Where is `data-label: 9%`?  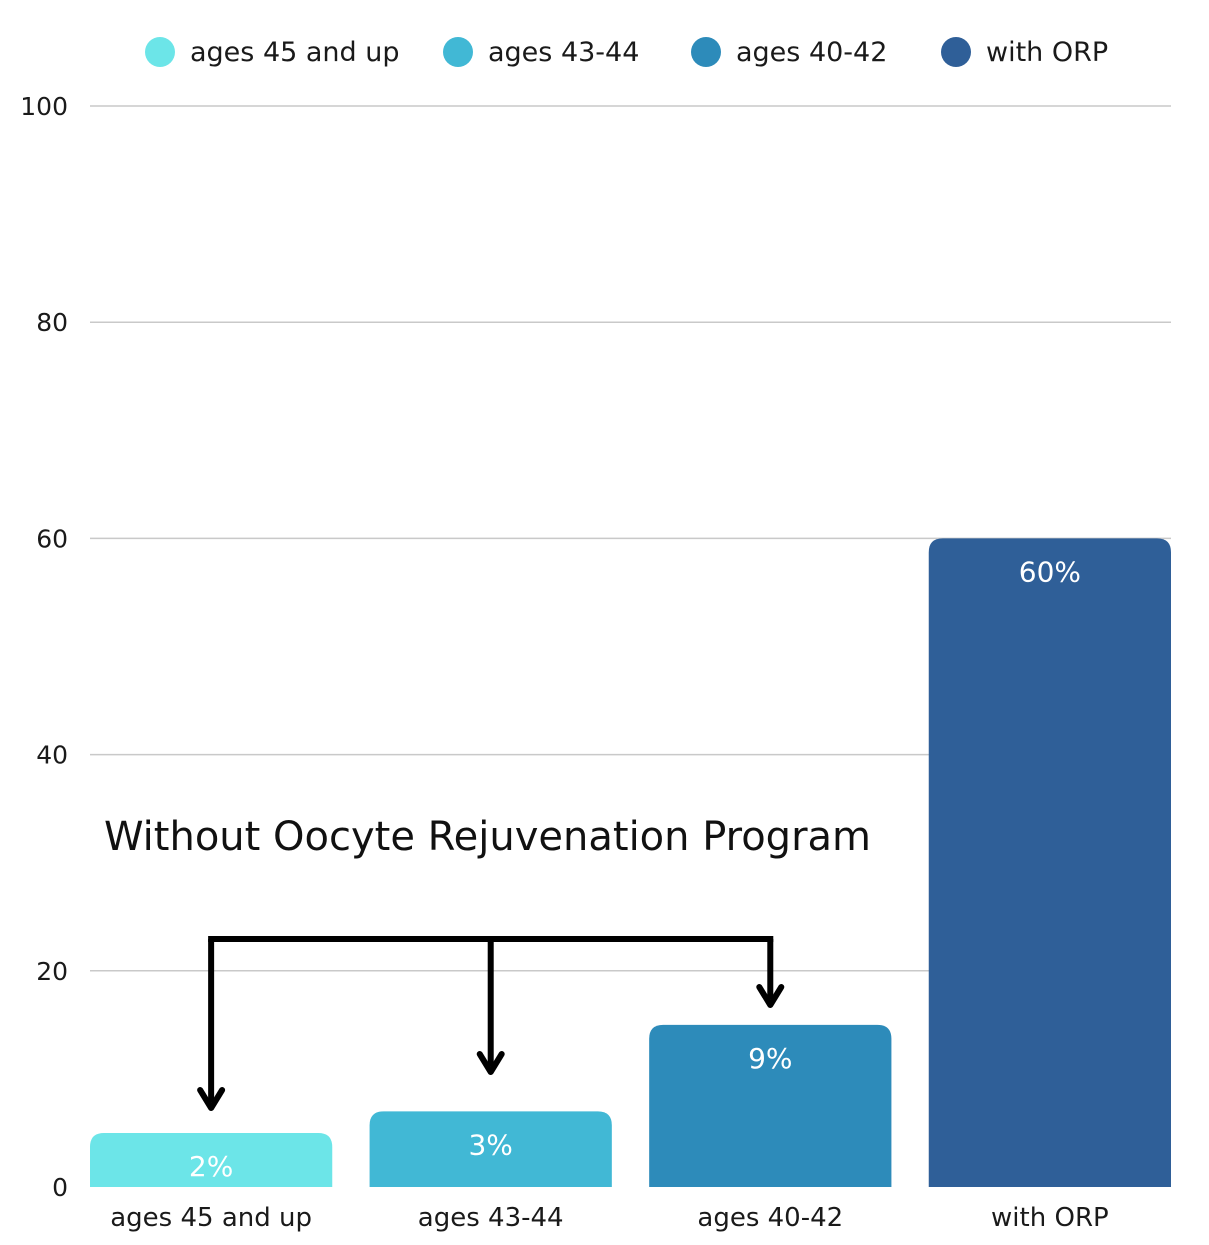 data-label: 9% is located at coordinates (770, 1058).